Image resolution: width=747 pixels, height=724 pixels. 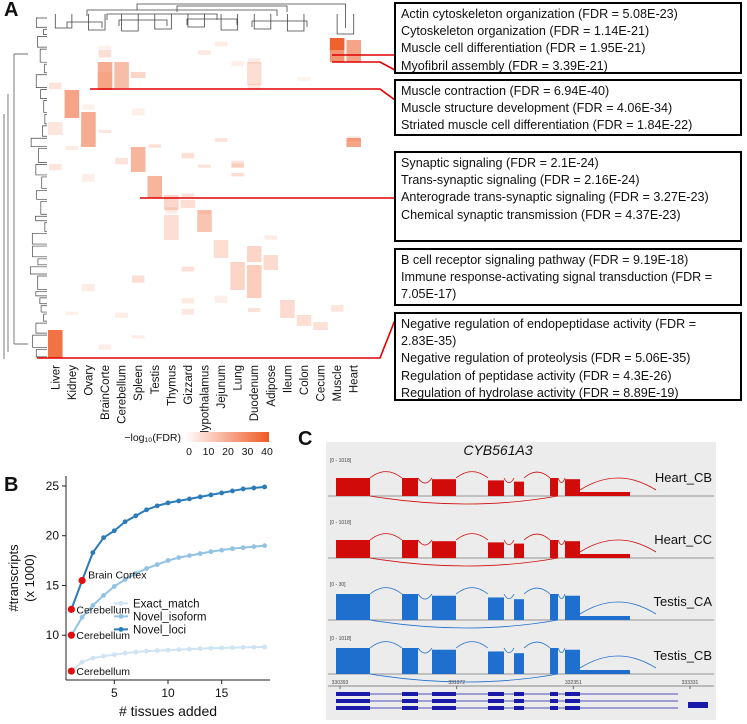 What do you see at coordinates (322, 383) in the screenshot?
I see `tissue-label: Cecum` at bounding box center [322, 383].